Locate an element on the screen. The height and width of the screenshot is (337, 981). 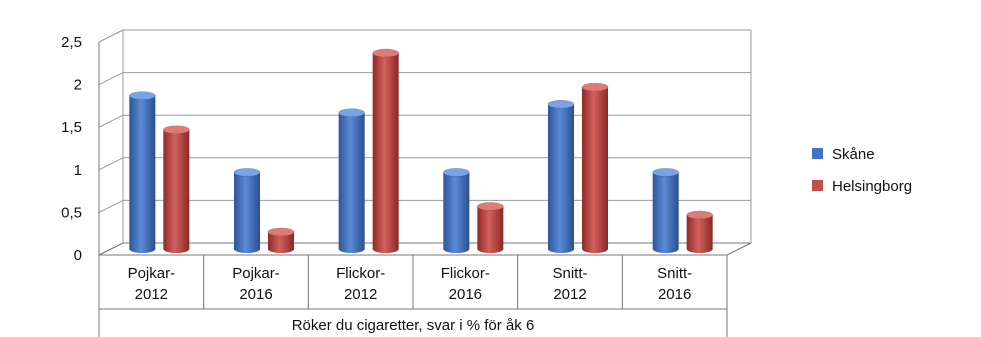
legend-label: Helsingborg is located at coordinates (872, 186).